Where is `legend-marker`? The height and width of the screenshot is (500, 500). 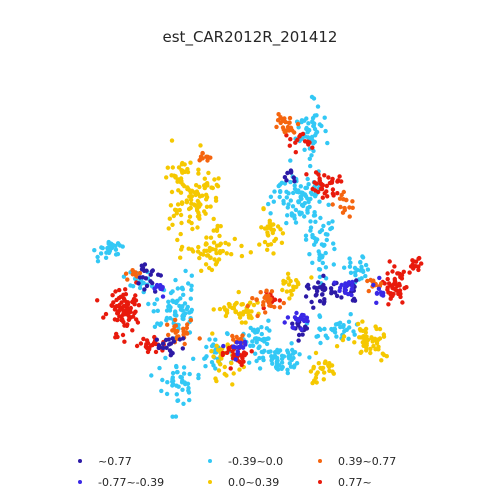 legend-marker is located at coordinates (80, 482).